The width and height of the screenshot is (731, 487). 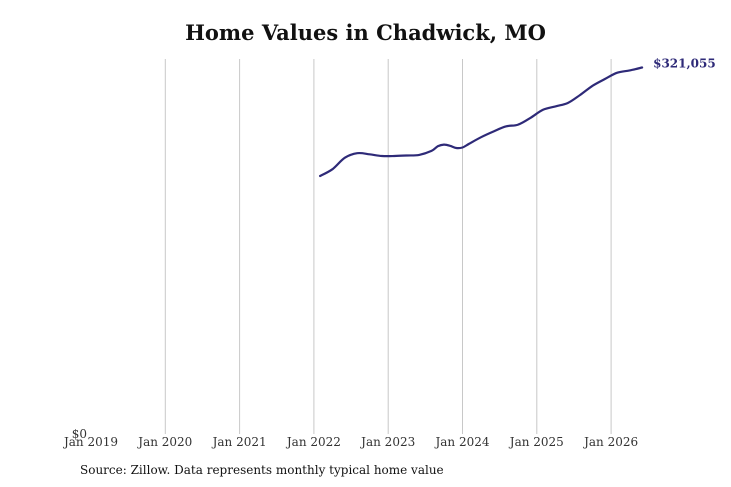 I want to click on chart-title: Home Values in Chadwick, MO, so click(x=365, y=32).